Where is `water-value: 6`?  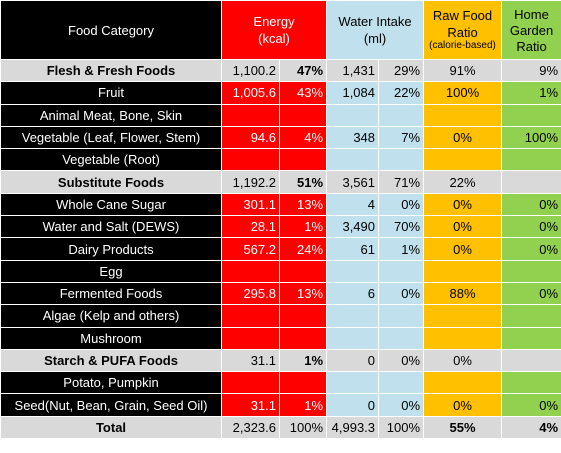 water-value: 6 is located at coordinates (353, 293).